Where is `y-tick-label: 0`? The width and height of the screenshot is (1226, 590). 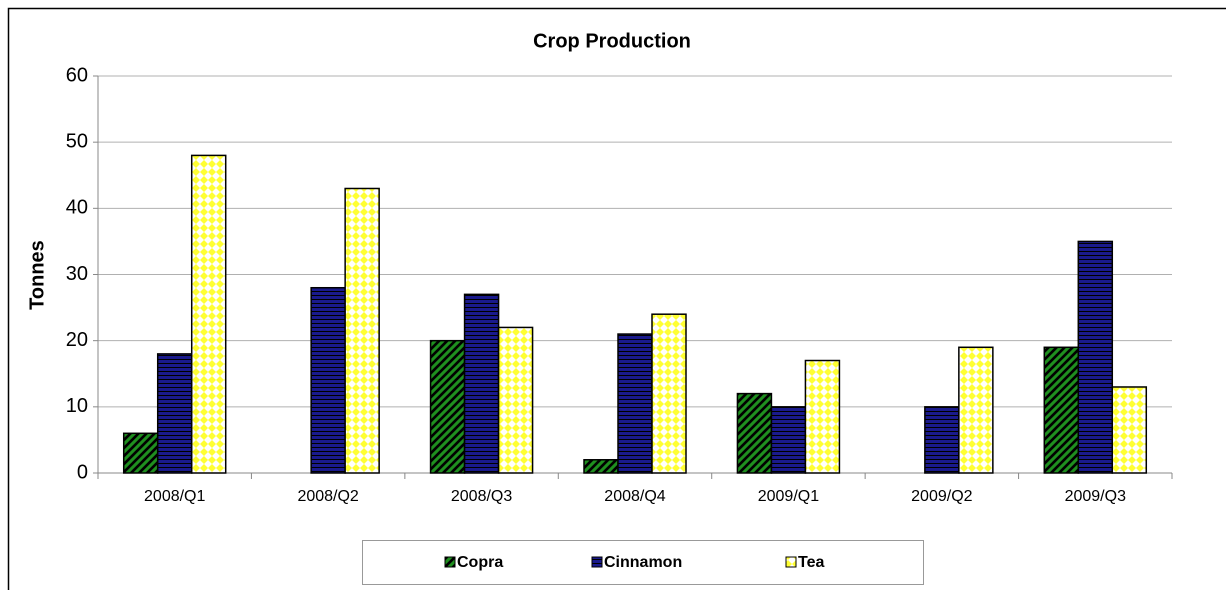 y-tick-label: 0 is located at coordinates (82, 472).